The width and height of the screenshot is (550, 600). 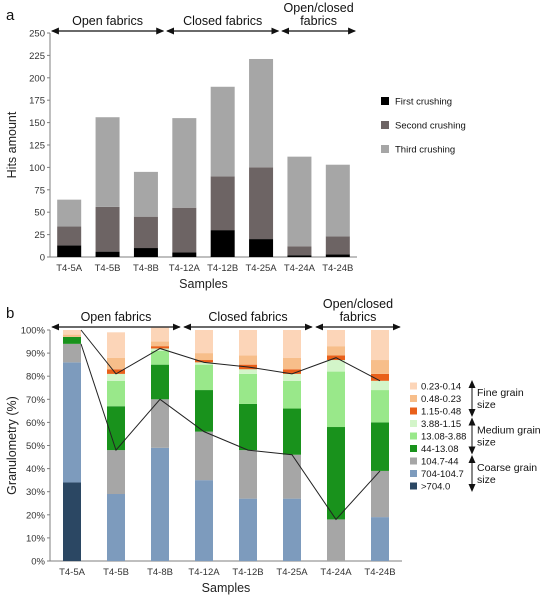 What do you see at coordinates (442, 474) in the screenshot?
I see `legend-label: 704-104.7` at bounding box center [442, 474].